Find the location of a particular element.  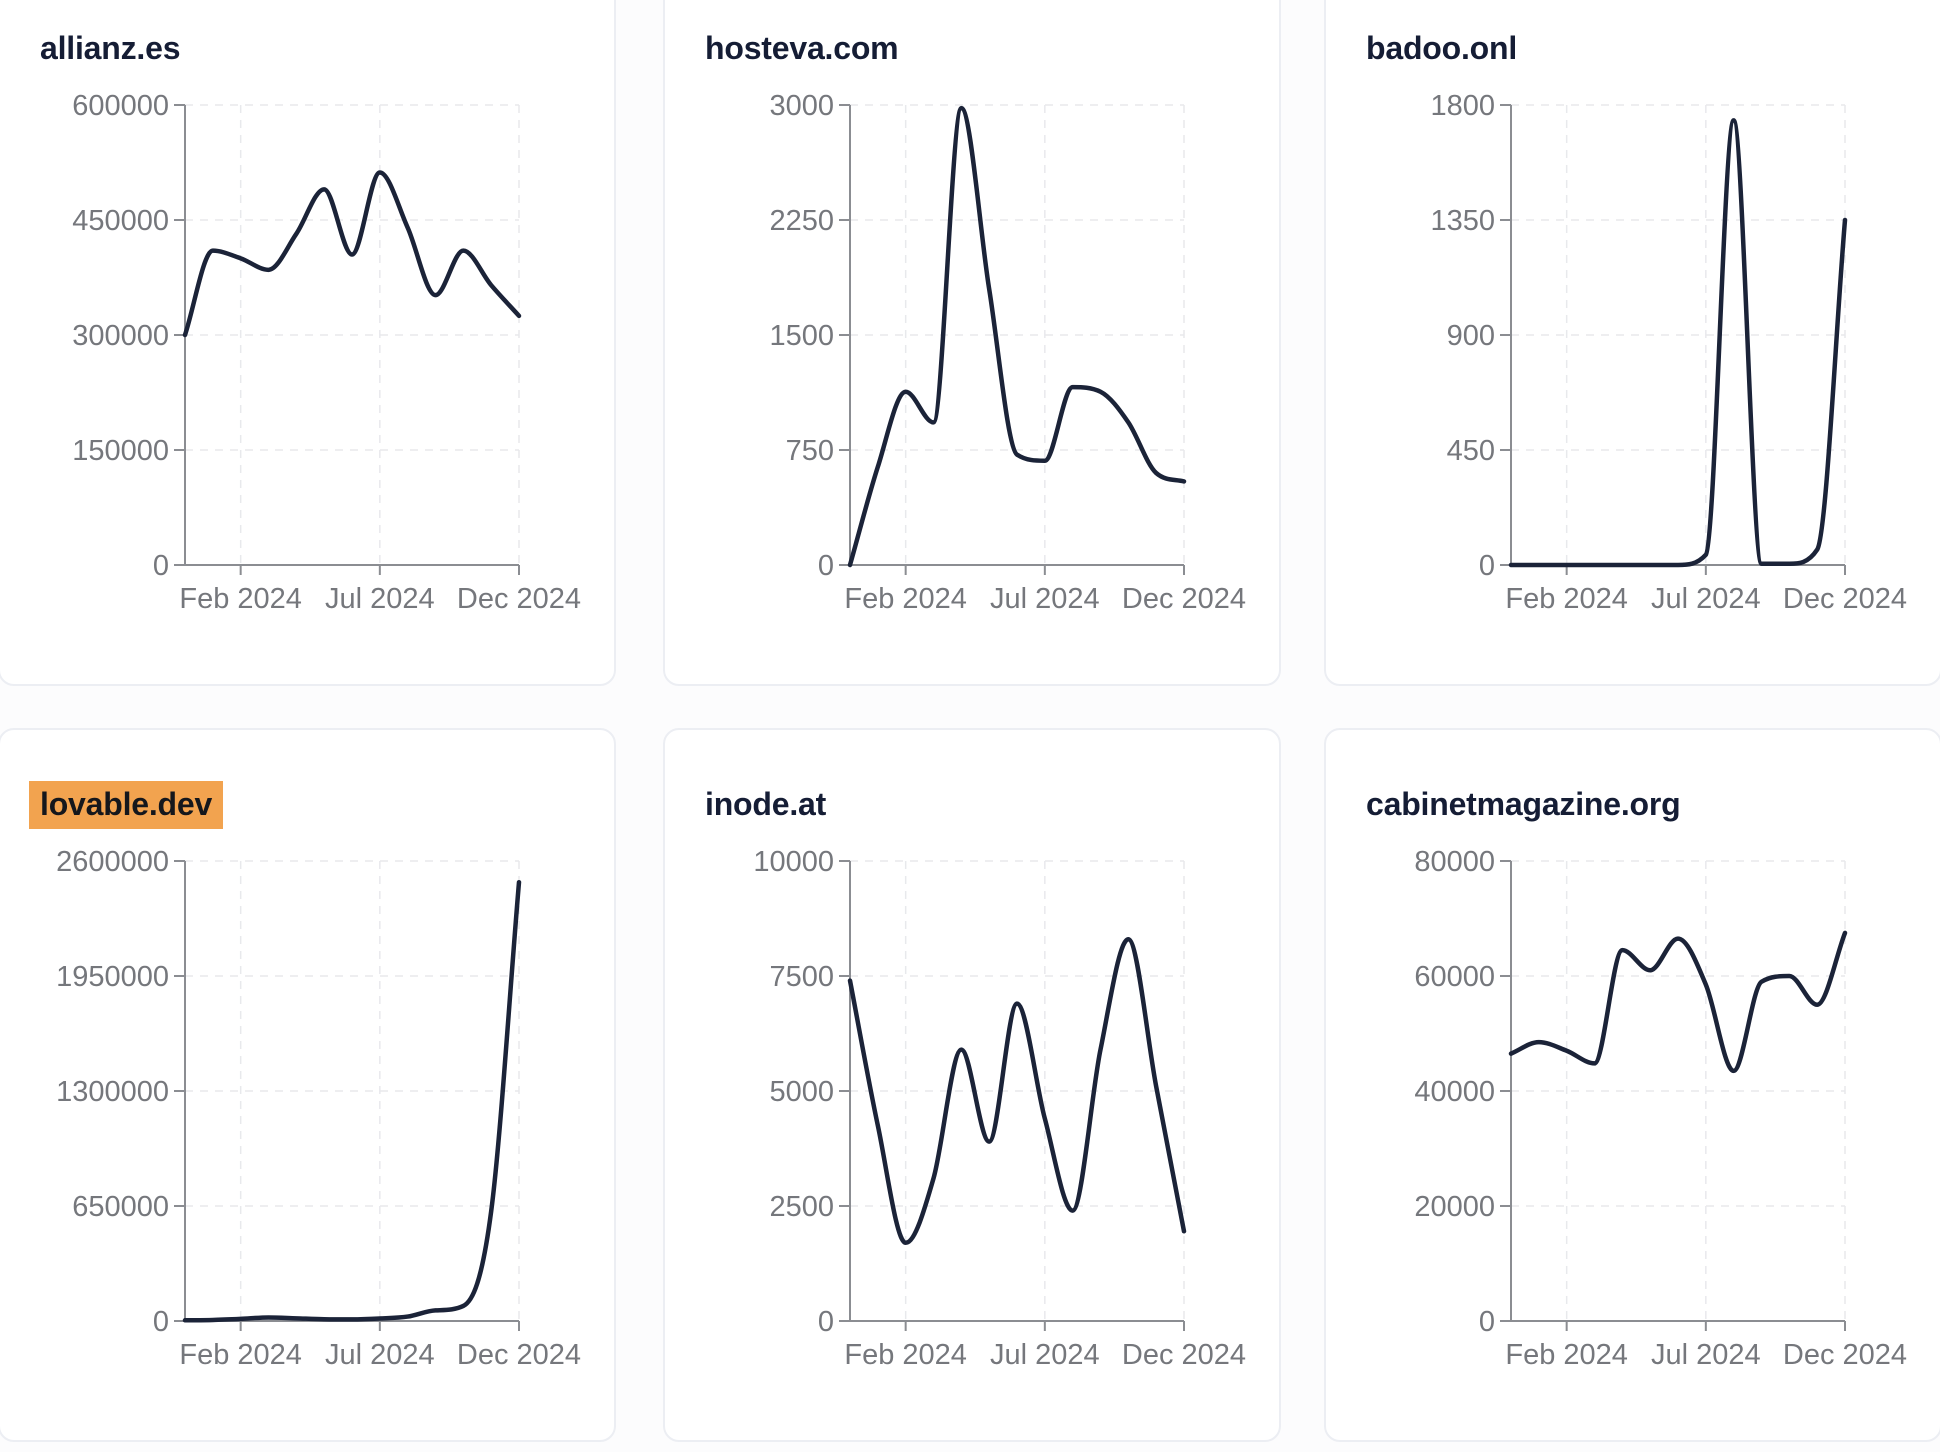

domain-title-text: lovable.dev is located at coordinates (126, 805).